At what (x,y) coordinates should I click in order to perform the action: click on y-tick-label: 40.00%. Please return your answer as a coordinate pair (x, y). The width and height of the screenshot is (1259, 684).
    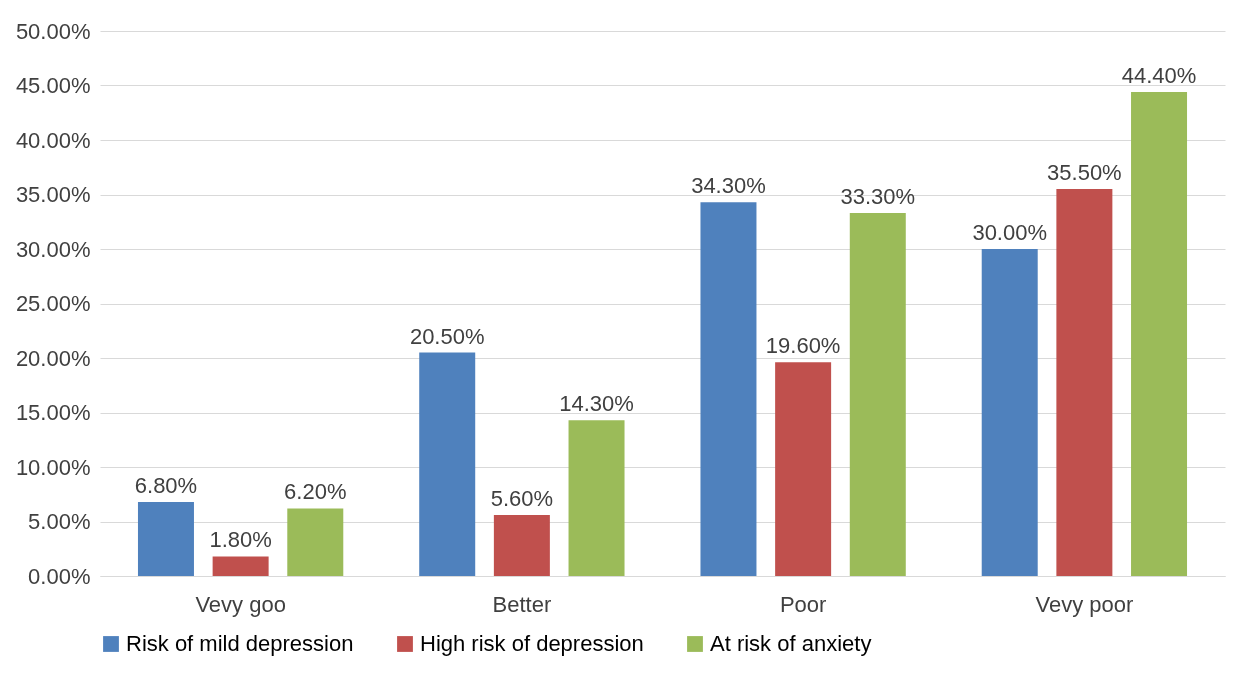
    Looking at the image, I should click on (53, 140).